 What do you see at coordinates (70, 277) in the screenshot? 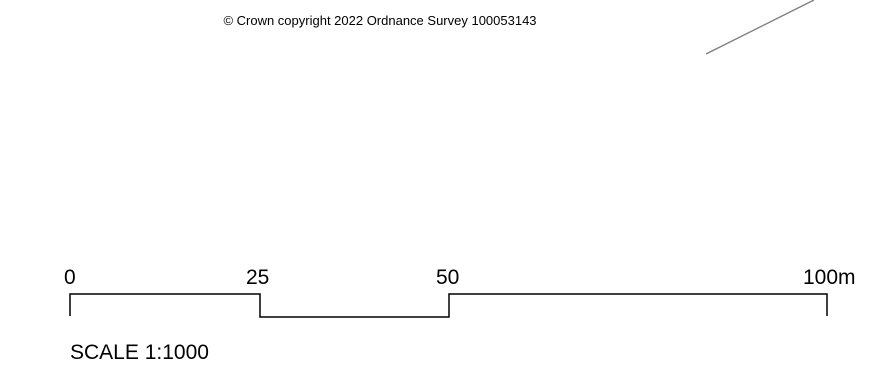
I see `scale-tick-label-0: 0` at bounding box center [70, 277].